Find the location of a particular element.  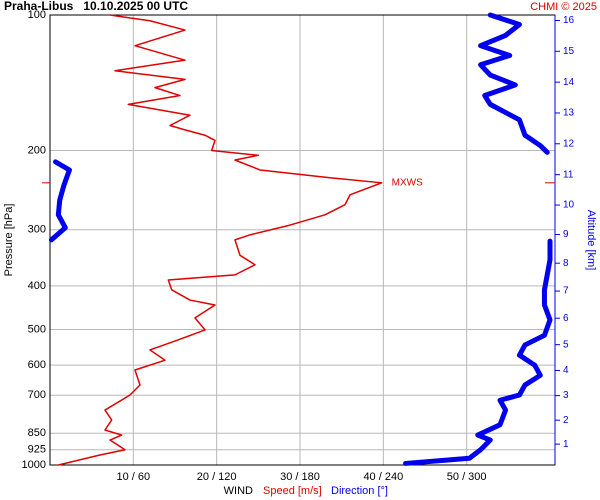

y-tick-label: 100 is located at coordinates (37, 15).